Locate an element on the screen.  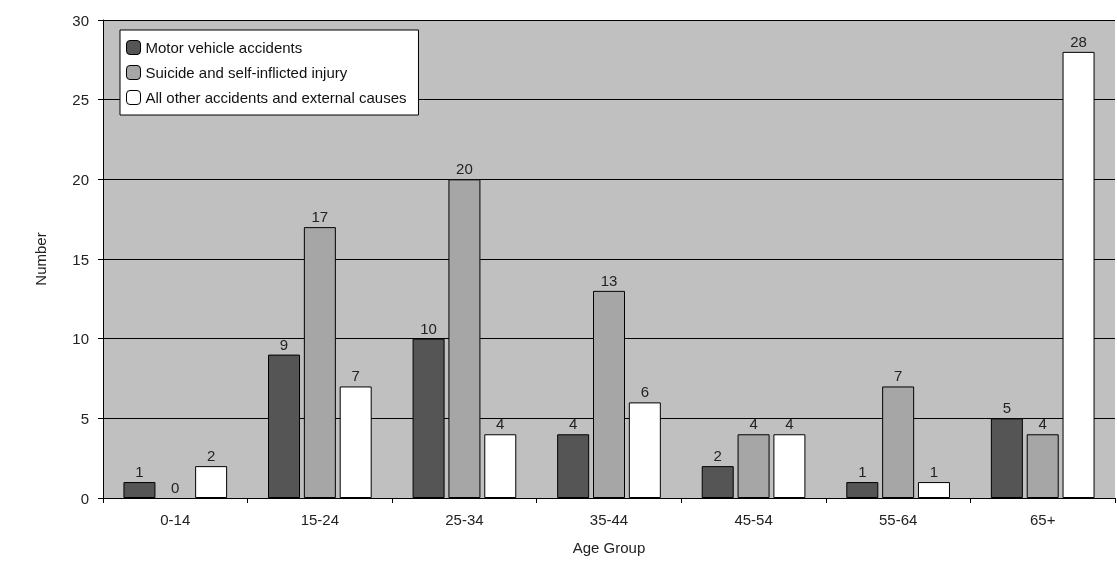
legend-label: All other accidents and external causes is located at coordinates (276, 97).